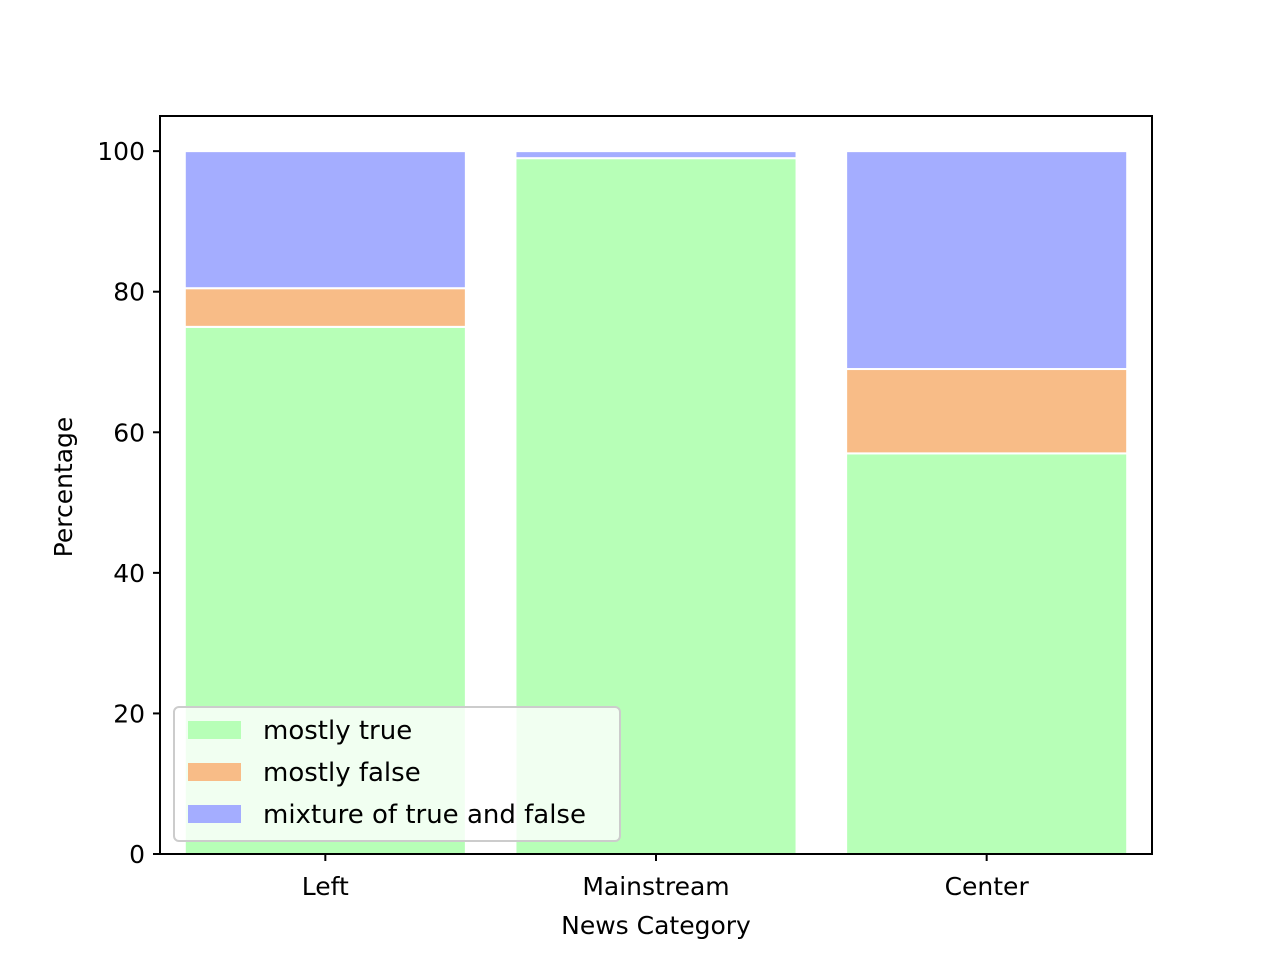 This screenshot has width=1280, height=960. I want to click on y-tick-label: 80, so click(129, 292).